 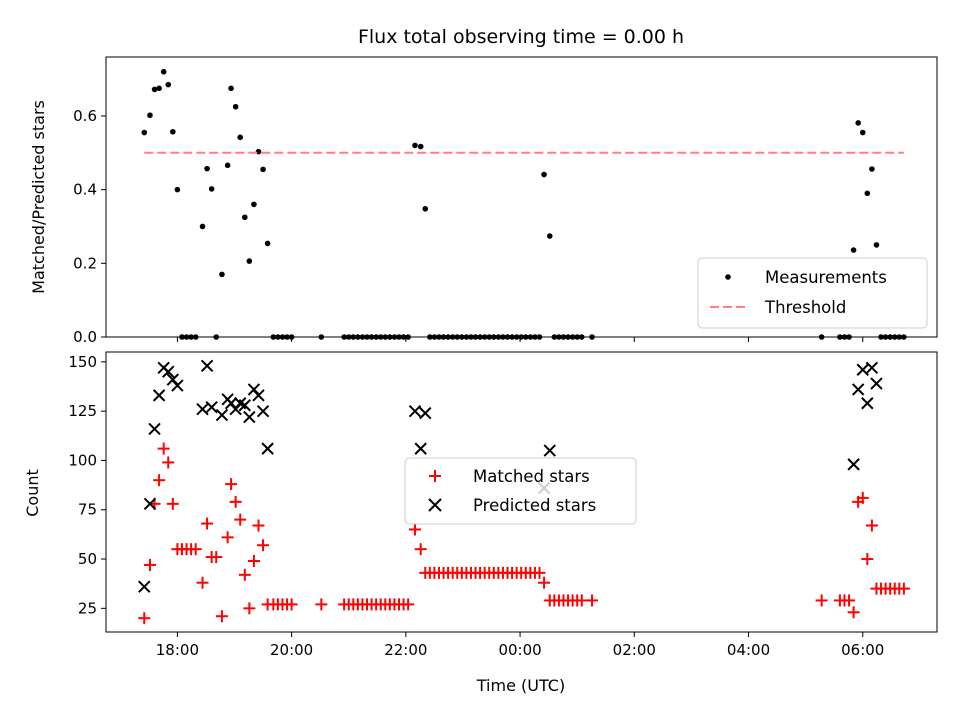 I want to click on bottom-x-axis-ticks: 18:00 20:00 22:00 00:00 02:00 04:00 06:00, so click(x=520, y=645).